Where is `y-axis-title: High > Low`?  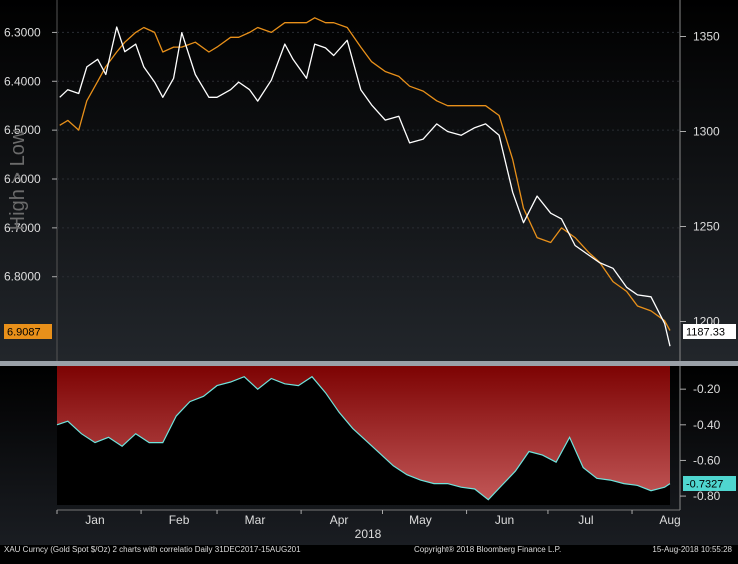 y-axis-title: High > Low is located at coordinates (18, 179).